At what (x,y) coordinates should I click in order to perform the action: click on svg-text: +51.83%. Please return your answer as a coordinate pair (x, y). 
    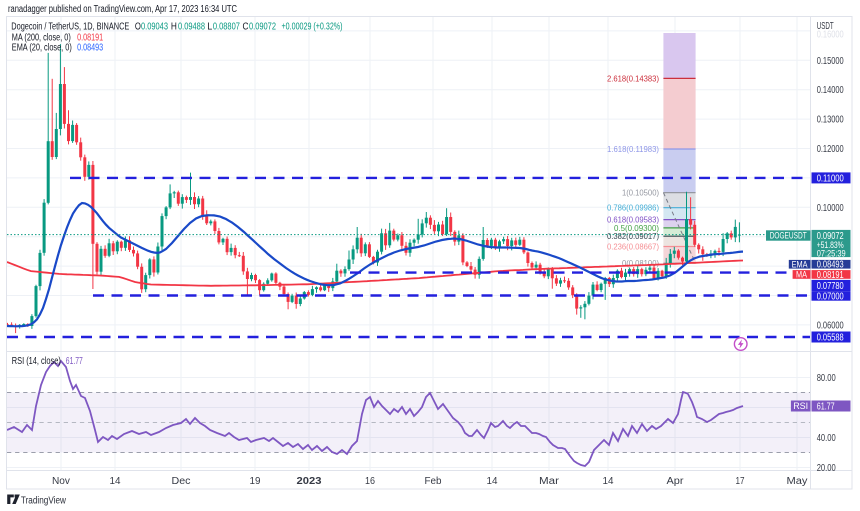
    Looking at the image, I should click on (830, 245).